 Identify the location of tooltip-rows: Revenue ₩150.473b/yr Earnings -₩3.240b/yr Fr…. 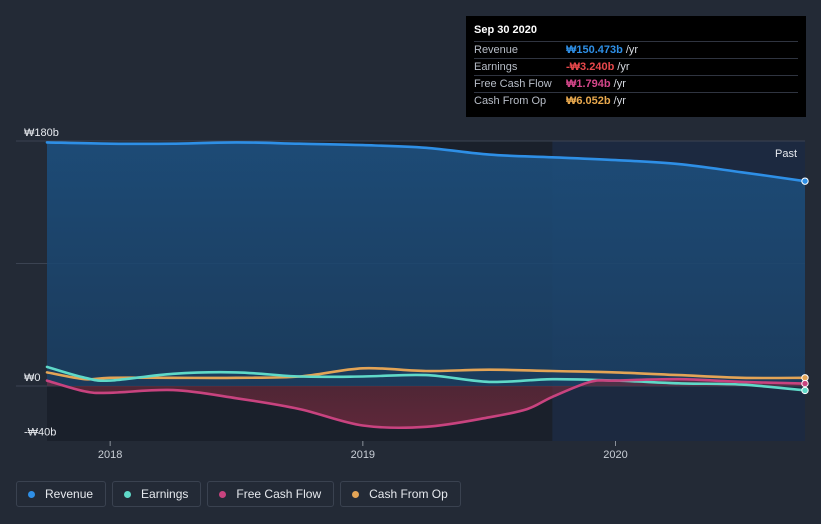
(636, 75).